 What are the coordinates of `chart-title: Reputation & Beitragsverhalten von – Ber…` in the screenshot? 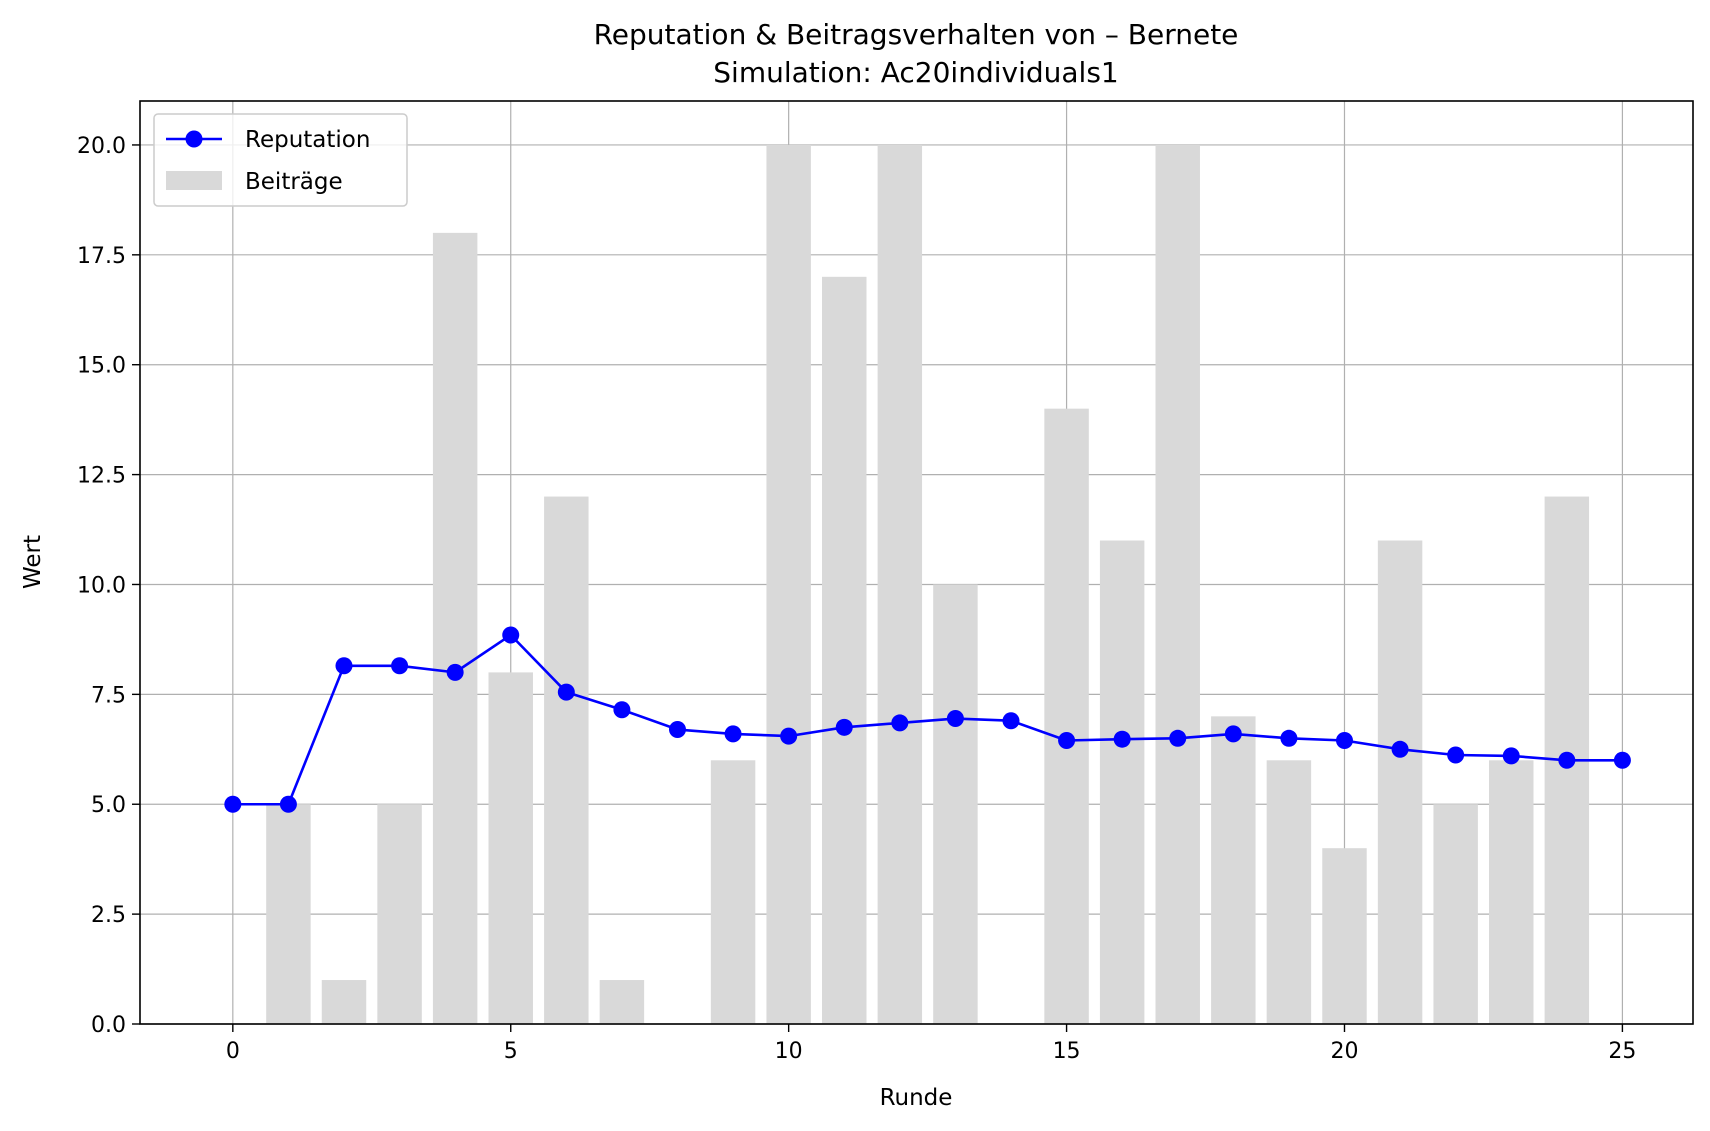 It's located at (916, 34).